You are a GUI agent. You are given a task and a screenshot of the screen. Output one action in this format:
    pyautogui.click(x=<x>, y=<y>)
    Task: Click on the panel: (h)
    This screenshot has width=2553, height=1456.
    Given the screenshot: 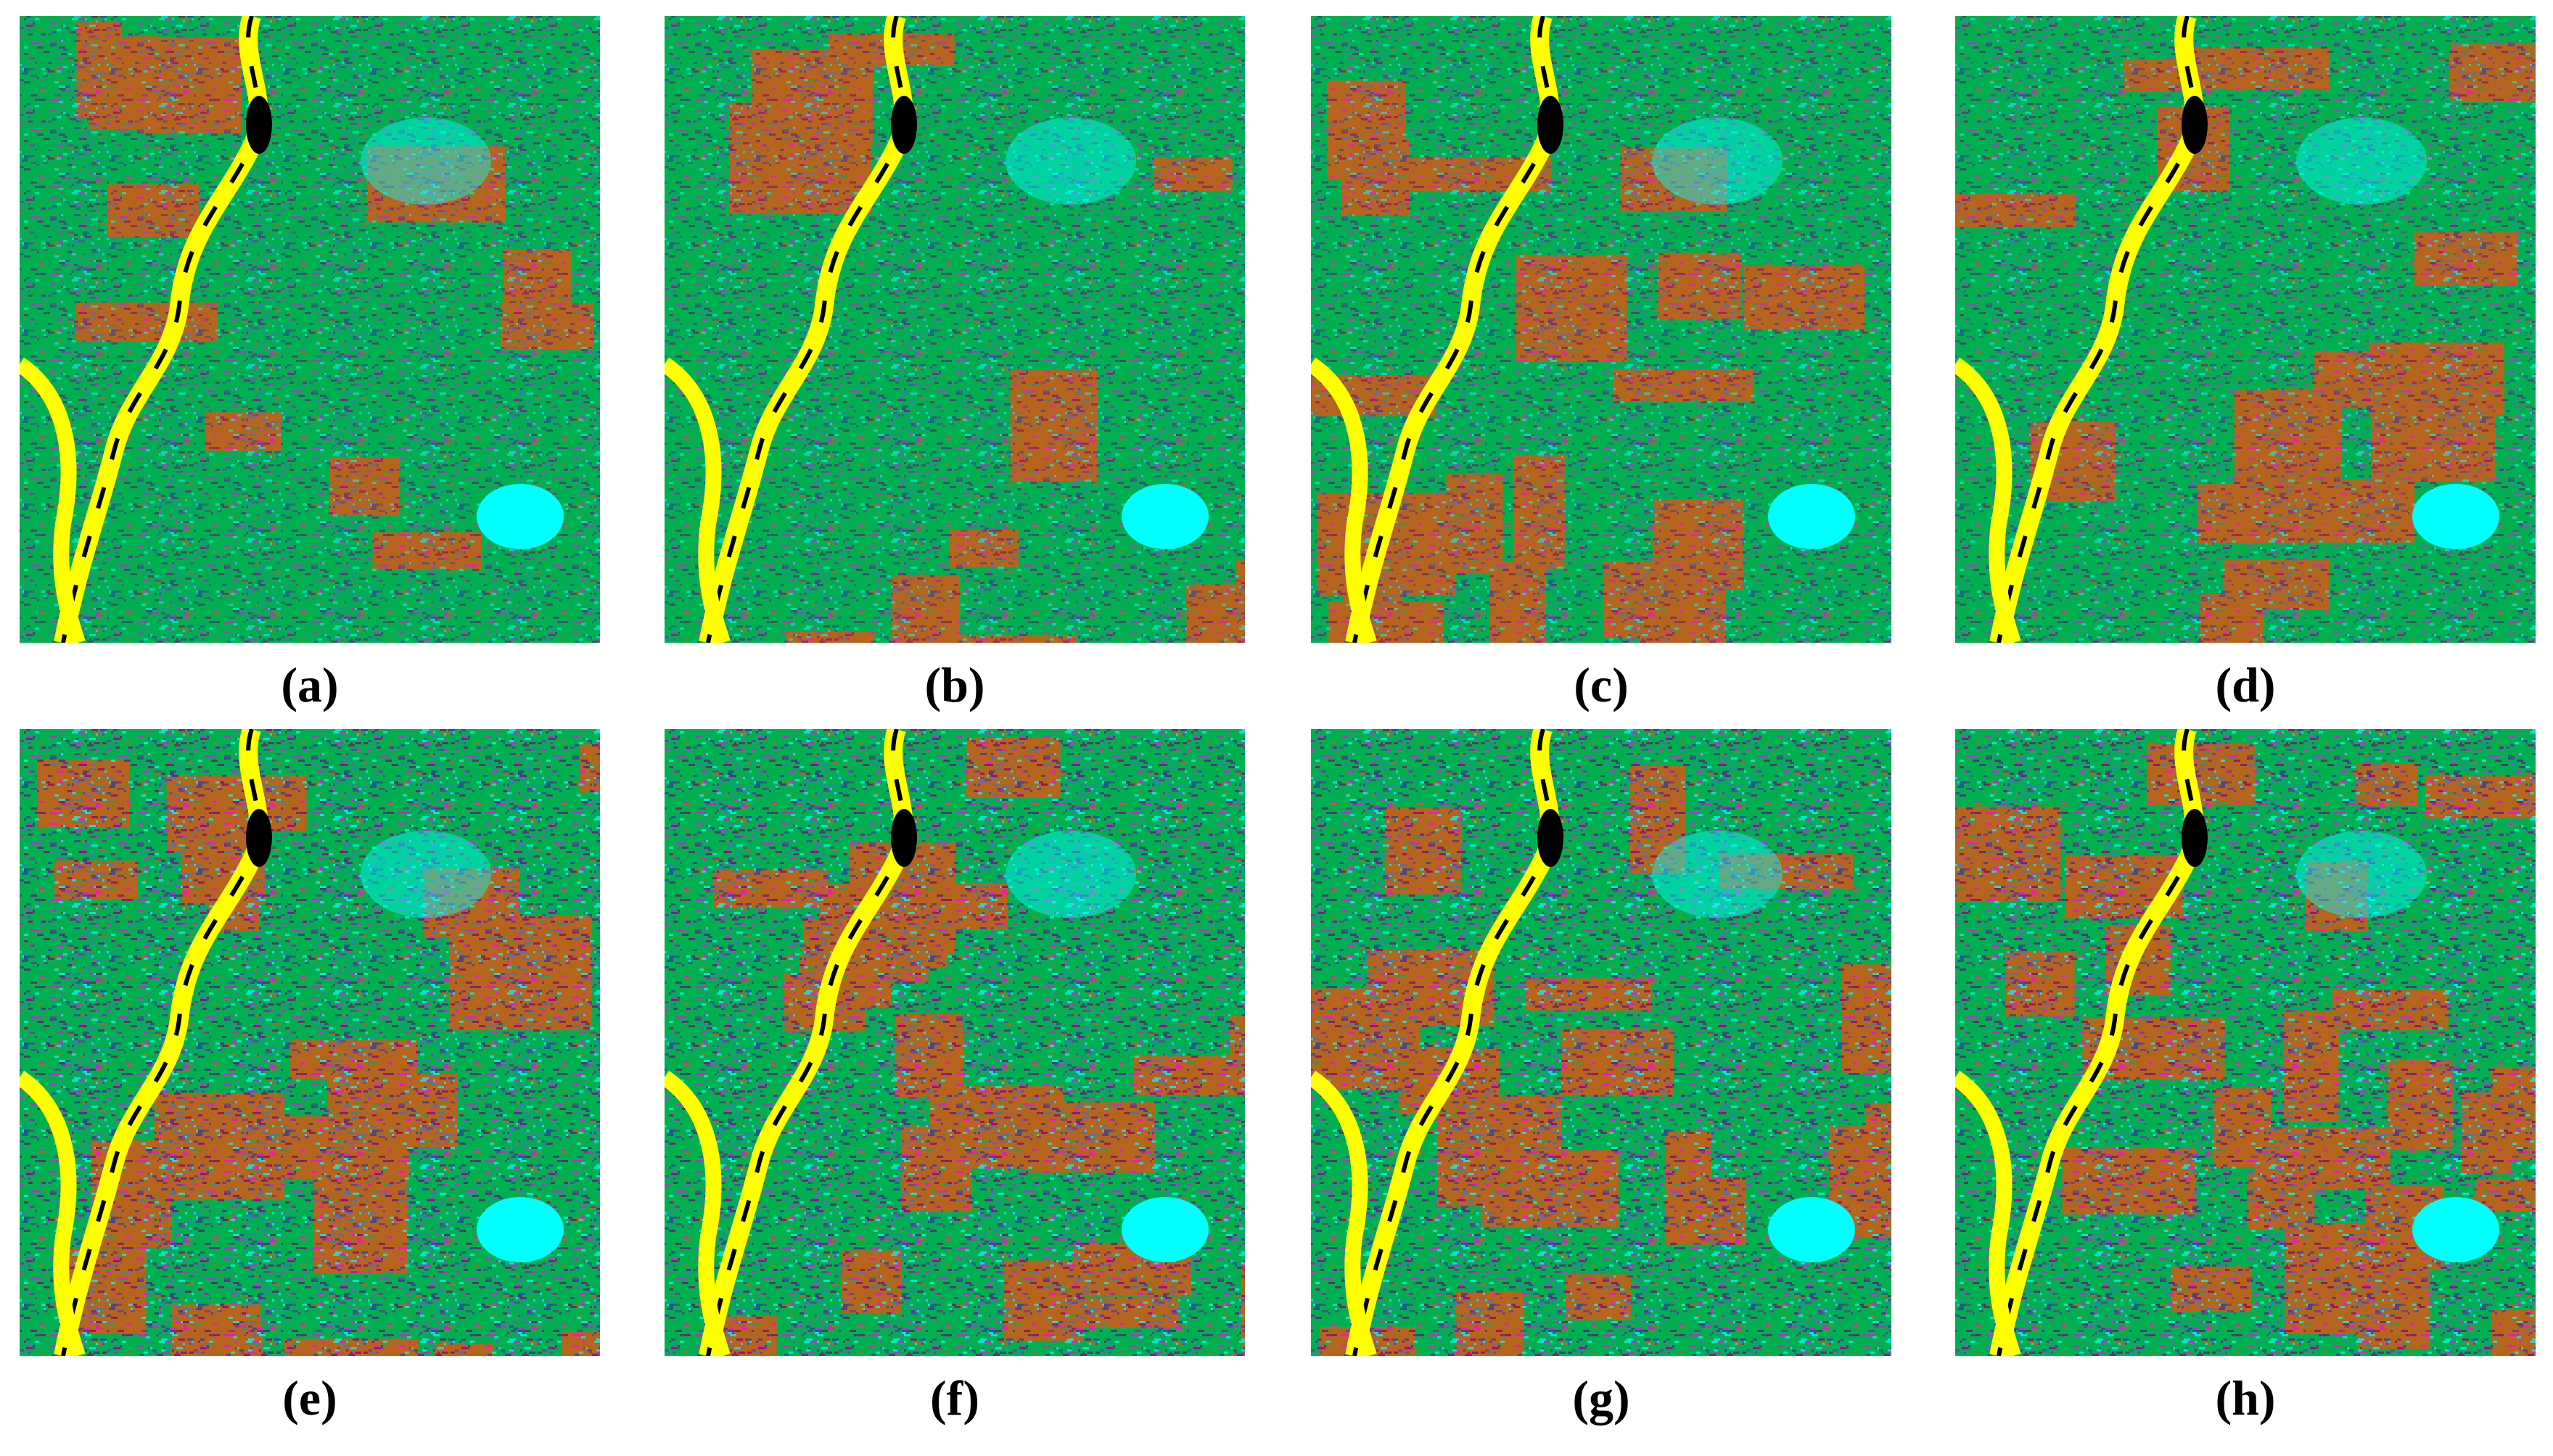 What is the action you would take?
    pyautogui.click(x=2245, y=1078)
    